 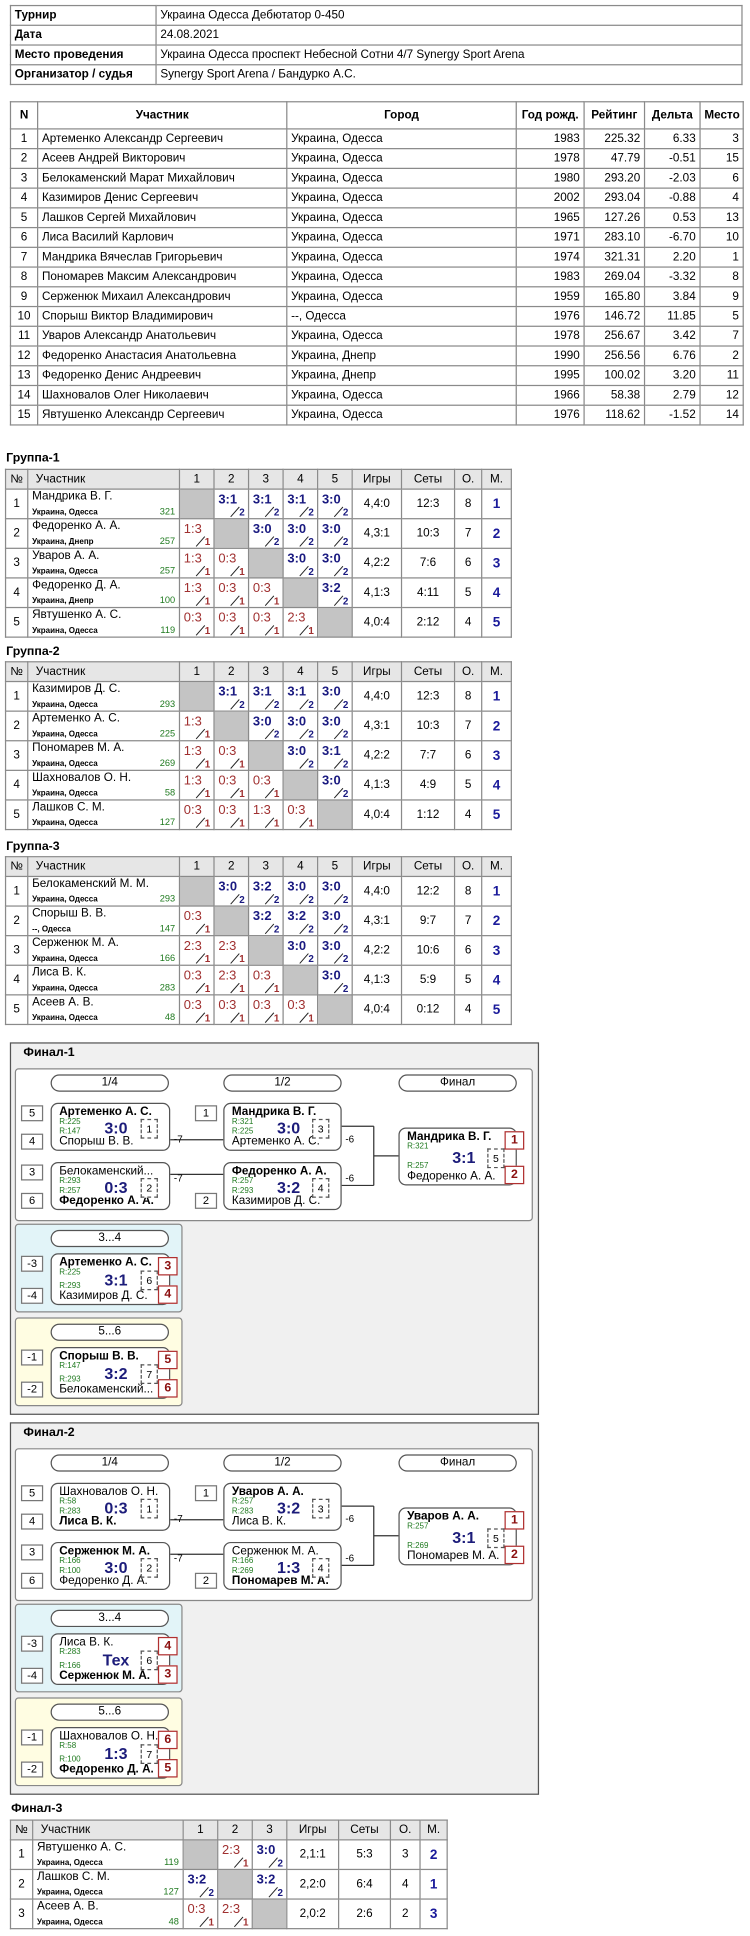 What do you see at coordinates (106, 1201) in the screenshot?
I see `player-name: Федоренко А. А.` at bounding box center [106, 1201].